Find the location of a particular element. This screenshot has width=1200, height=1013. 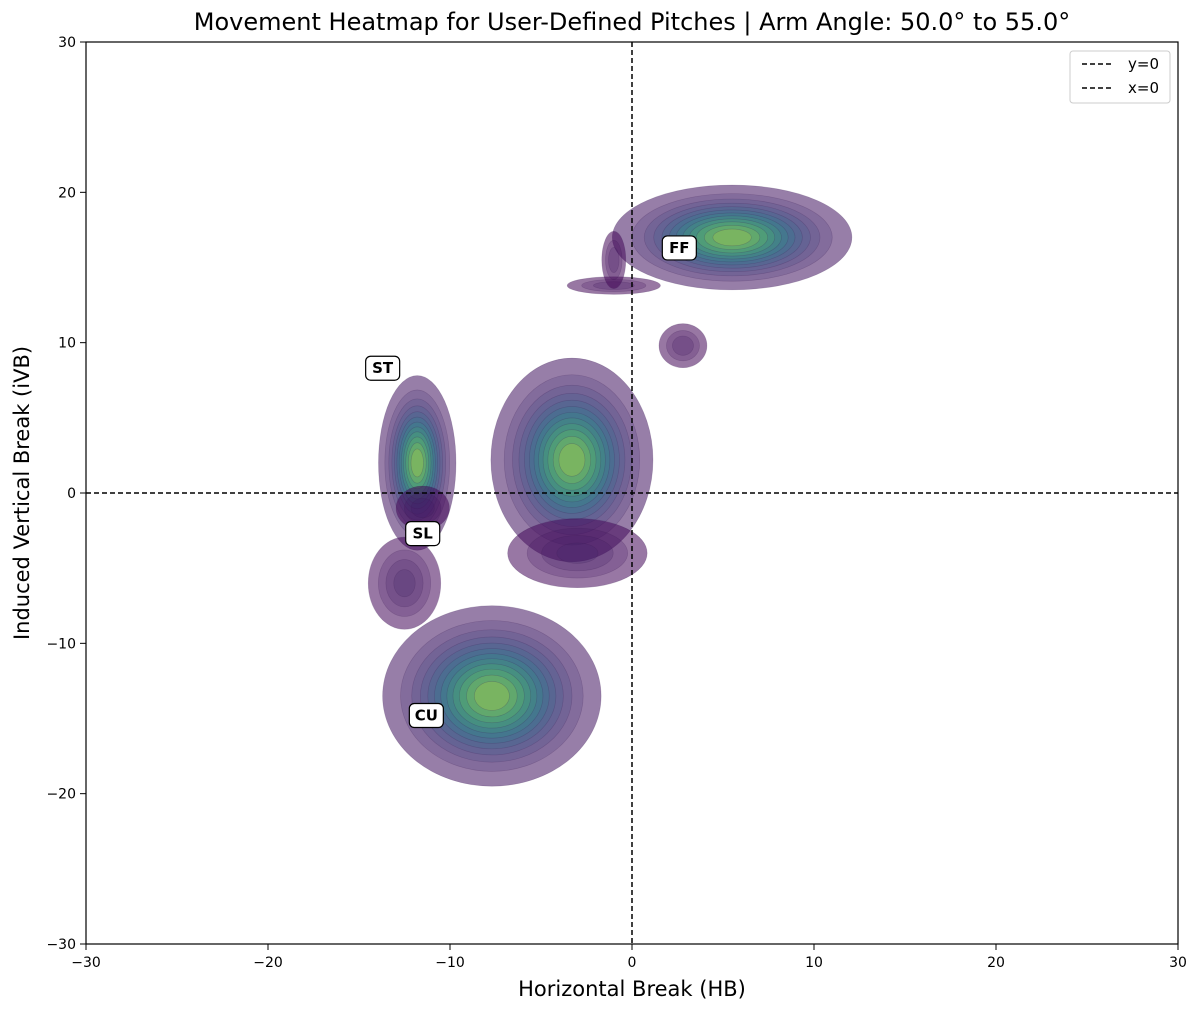

legend-label-x0: x=0 is located at coordinates (1143, 88).